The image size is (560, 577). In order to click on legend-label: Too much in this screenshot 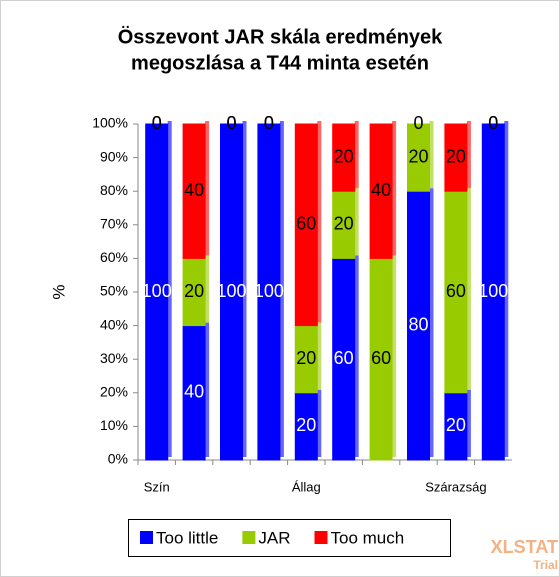, I will do `click(368, 537)`.